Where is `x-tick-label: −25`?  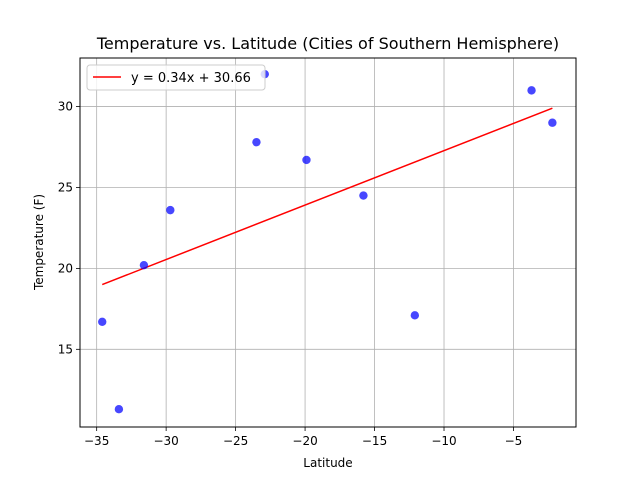 x-tick-label: −25 is located at coordinates (235, 441).